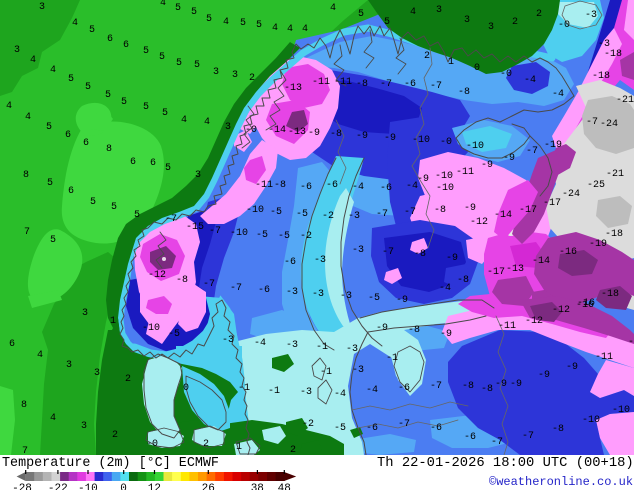  Describe the element at coordinates (195, 227) in the screenshot. I see `svg-text: -15` at that location.